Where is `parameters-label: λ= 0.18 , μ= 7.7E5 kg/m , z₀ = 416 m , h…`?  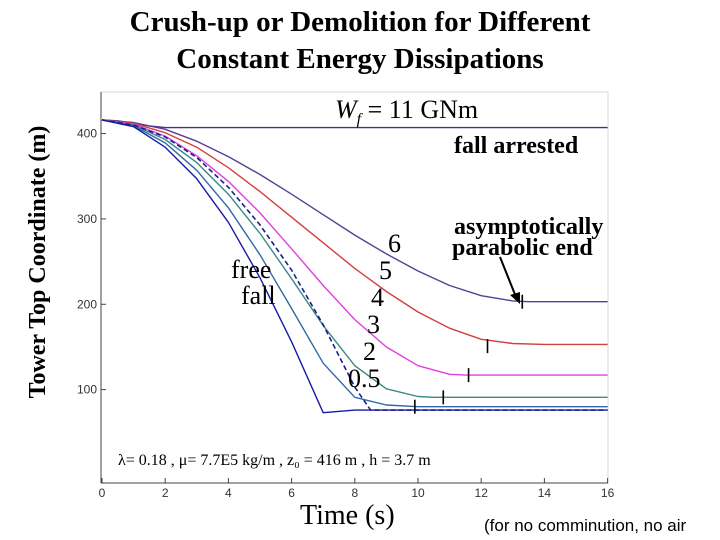 parameters-label: λ= 0.18 , μ= 7.7E5 kg/m , z₀ = 416 m , h… is located at coordinates (274, 460).